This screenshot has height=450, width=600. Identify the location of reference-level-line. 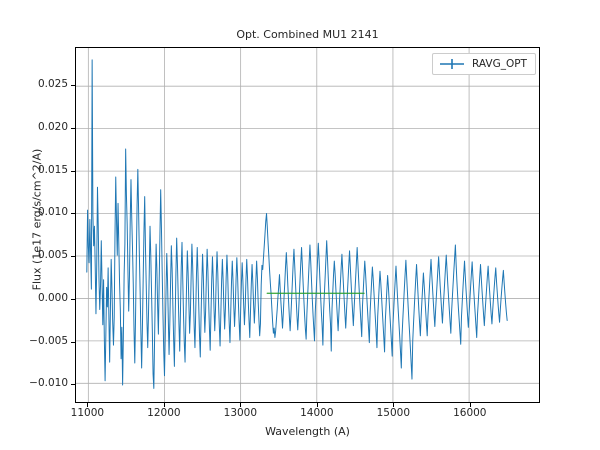
(315, 293).